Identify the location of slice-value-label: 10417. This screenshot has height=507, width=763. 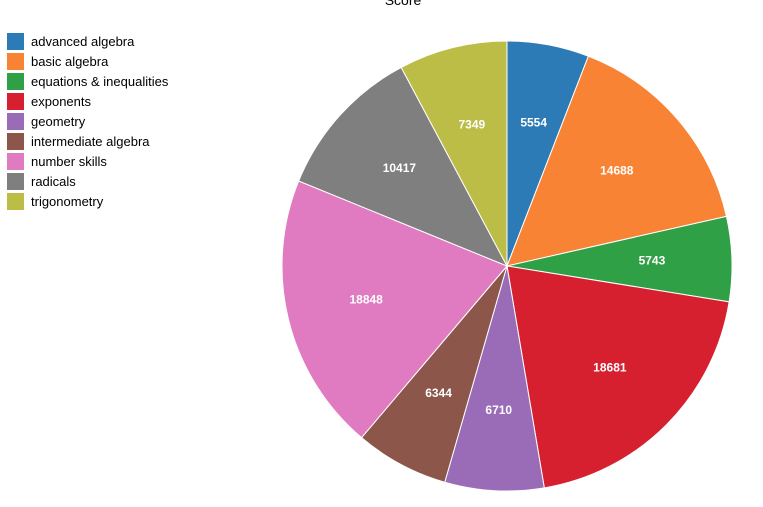
(400, 168).